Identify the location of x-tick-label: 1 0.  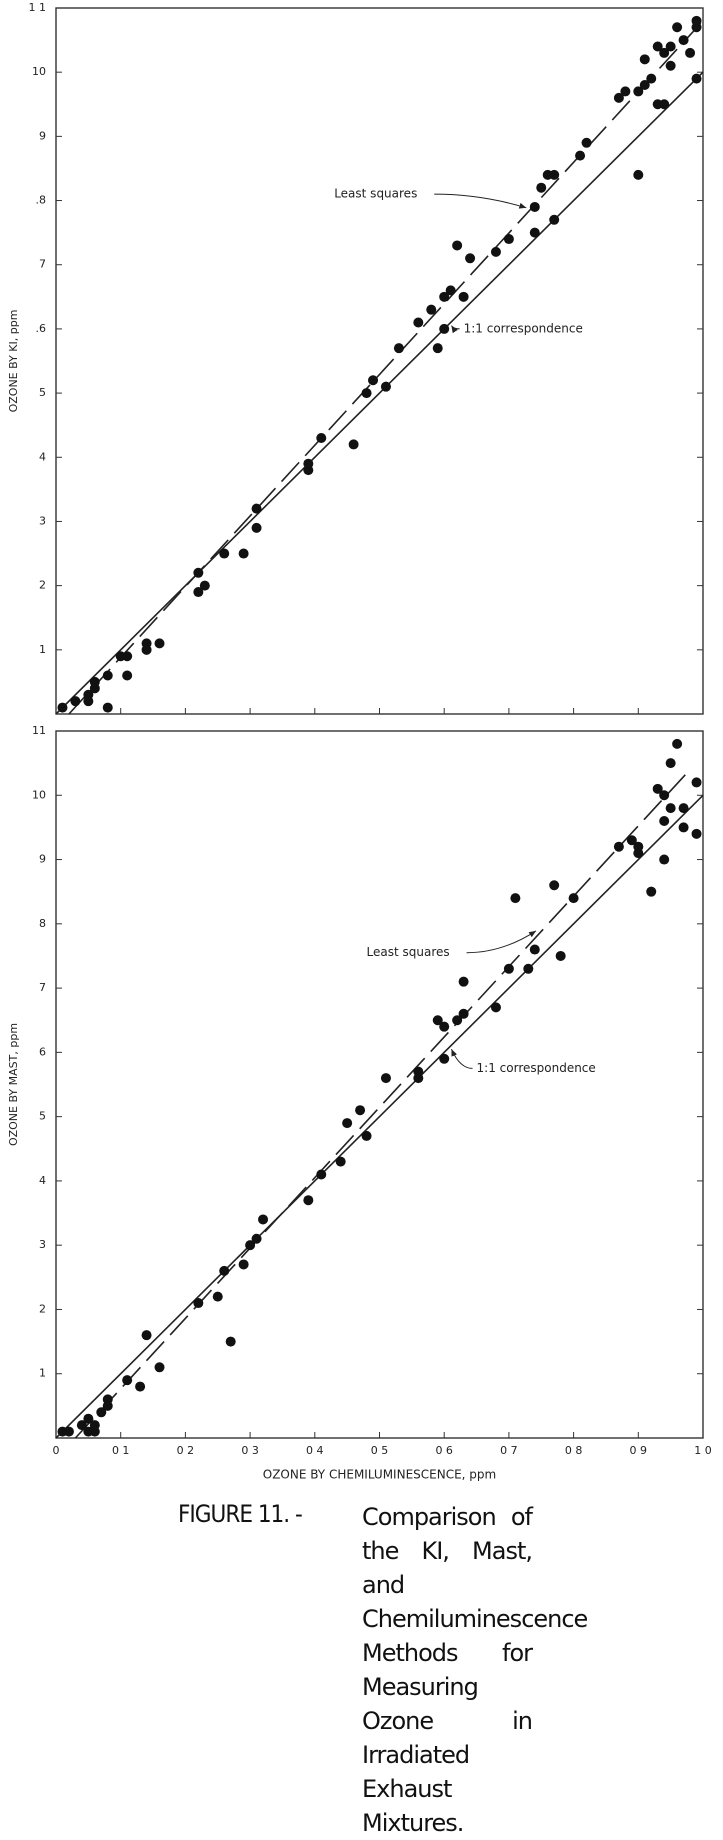
(703, 1450).